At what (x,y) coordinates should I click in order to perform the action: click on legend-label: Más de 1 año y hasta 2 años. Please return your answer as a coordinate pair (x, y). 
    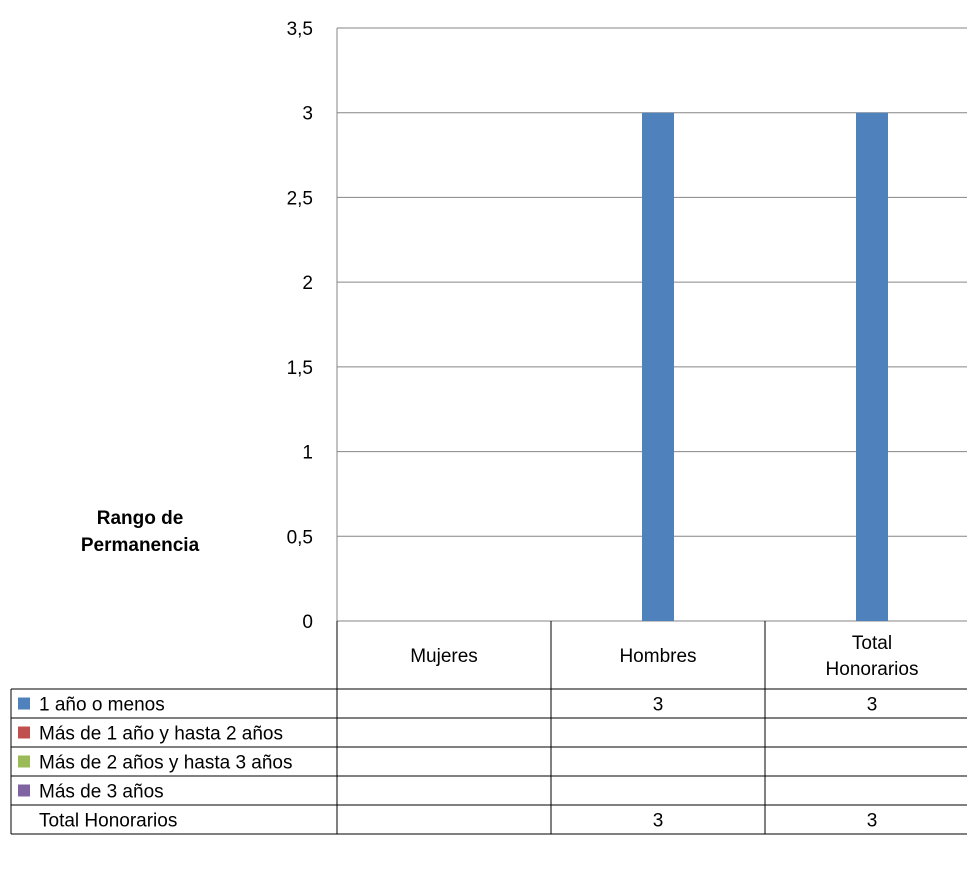
    Looking at the image, I should click on (161, 734).